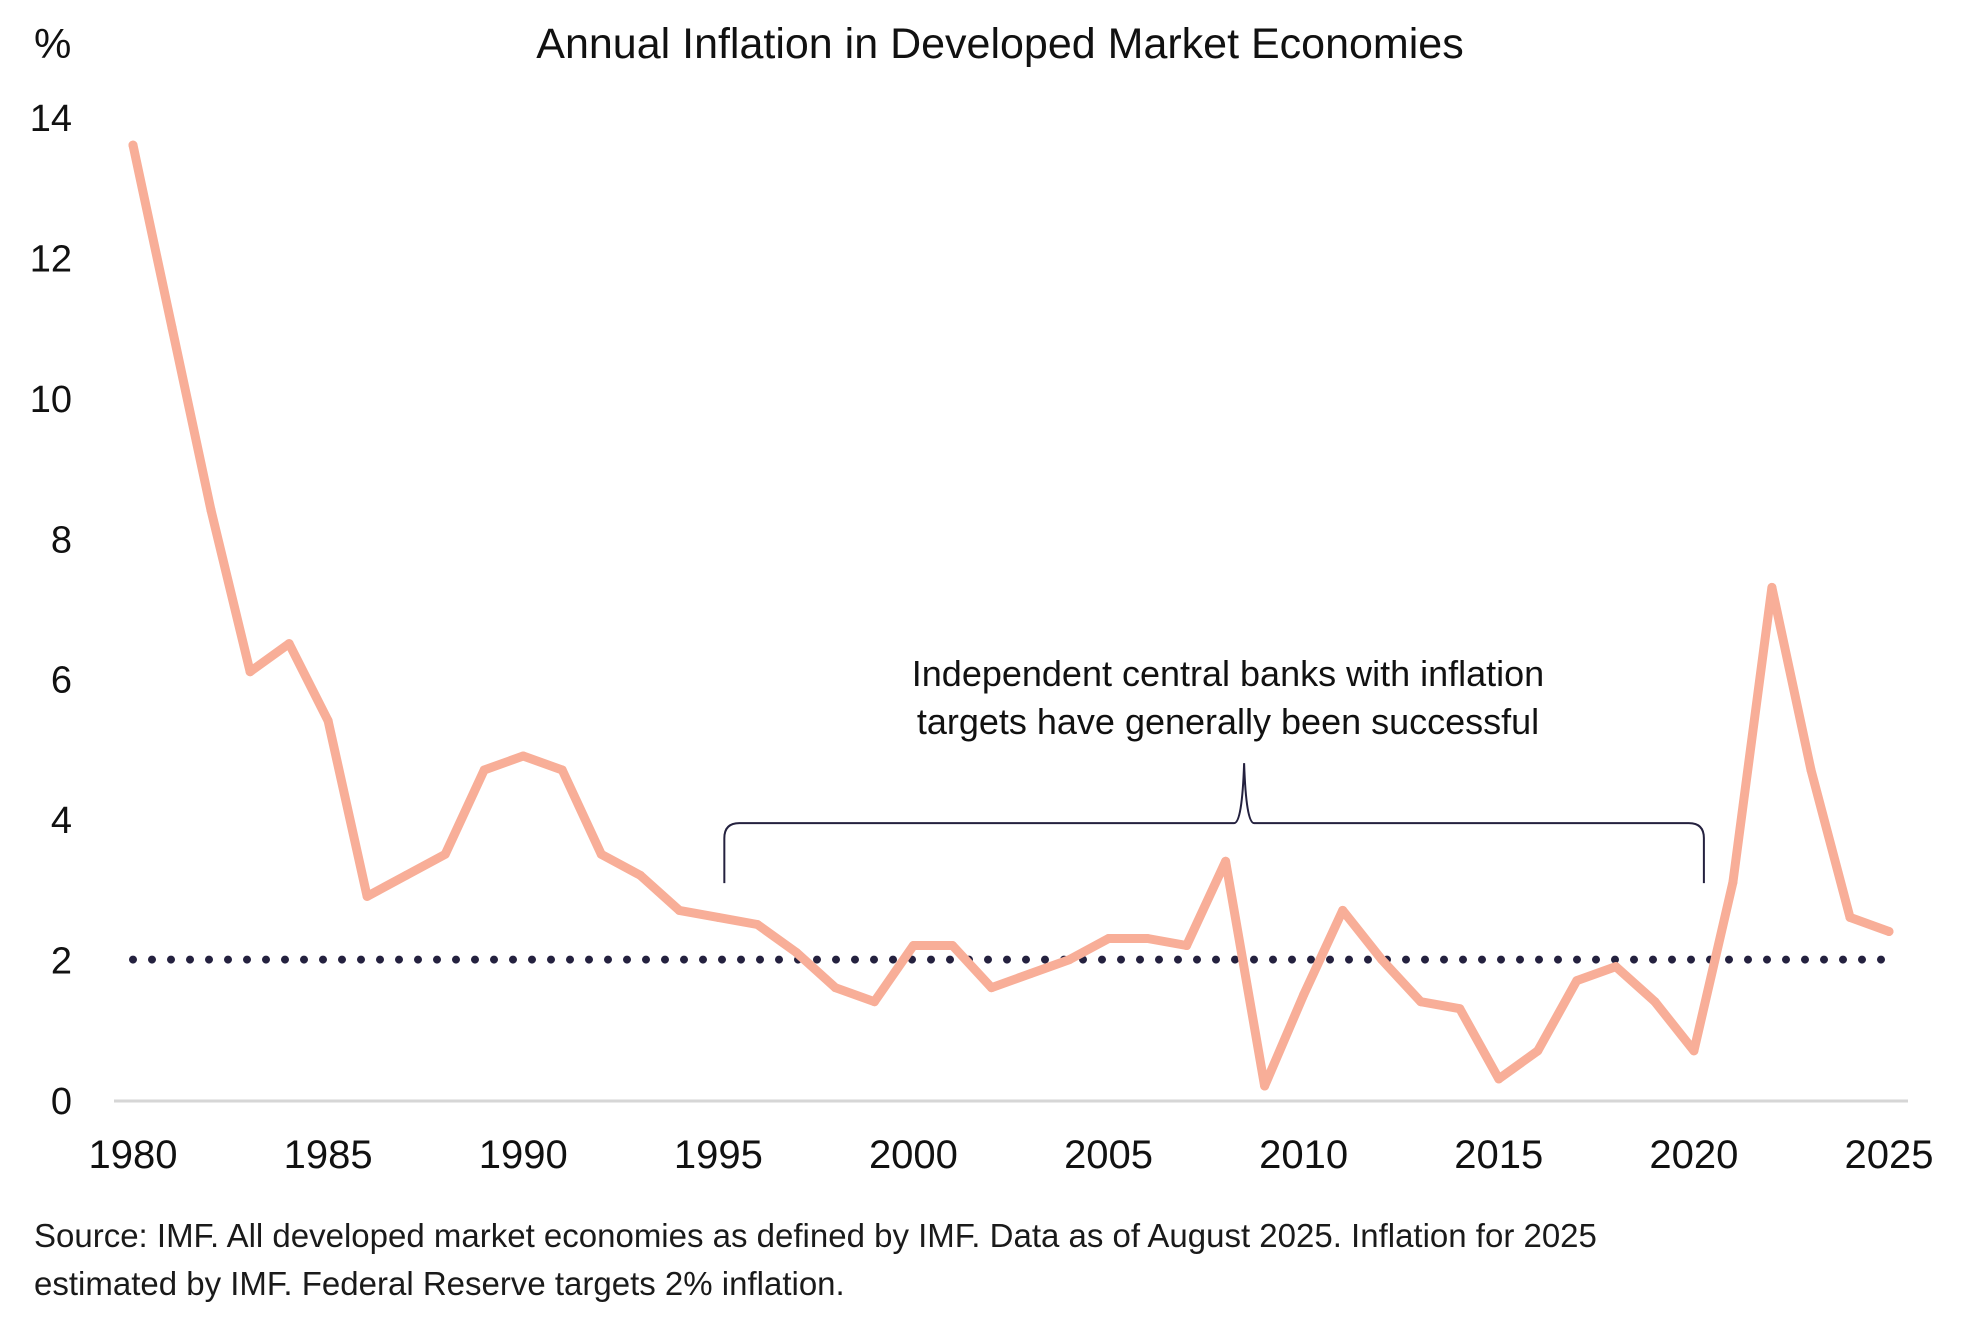  What do you see at coordinates (1303, 1155) in the screenshot?
I see `x-tick-label: 2010` at bounding box center [1303, 1155].